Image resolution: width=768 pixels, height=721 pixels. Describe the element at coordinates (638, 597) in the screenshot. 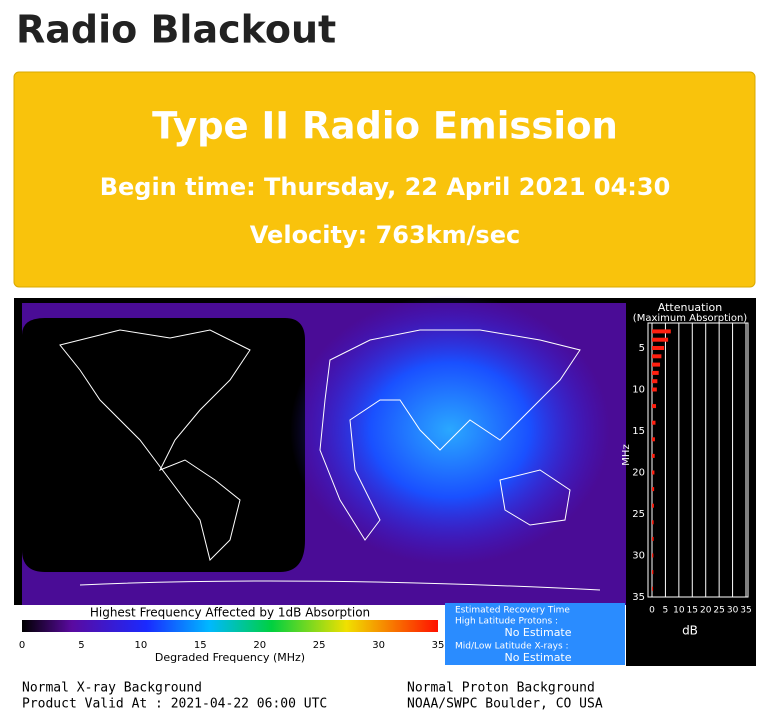

I see `y-tick-label: 35` at that location.